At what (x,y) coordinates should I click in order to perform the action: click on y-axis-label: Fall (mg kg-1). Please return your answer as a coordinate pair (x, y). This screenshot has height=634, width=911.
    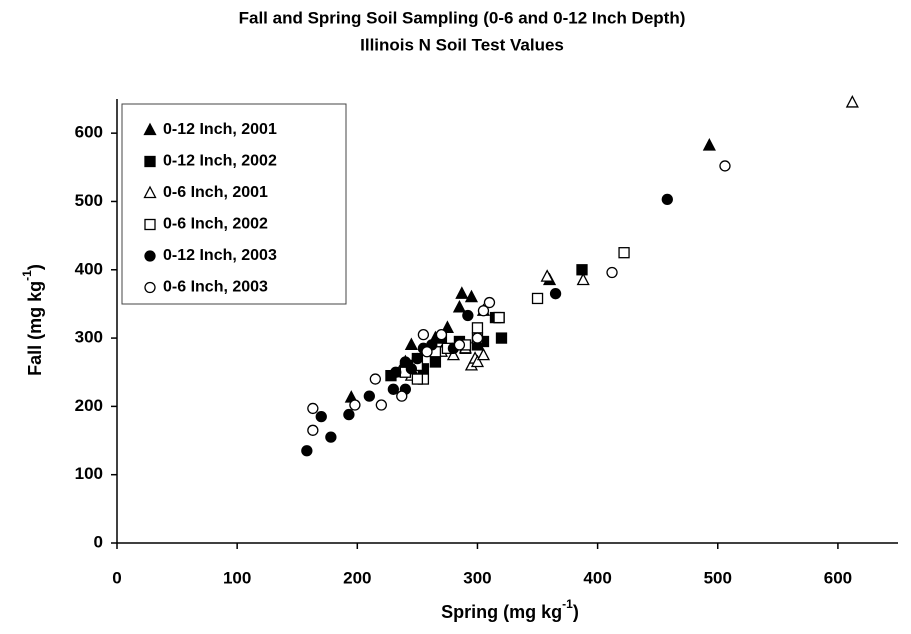
    Looking at the image, I should click on (32, 320).